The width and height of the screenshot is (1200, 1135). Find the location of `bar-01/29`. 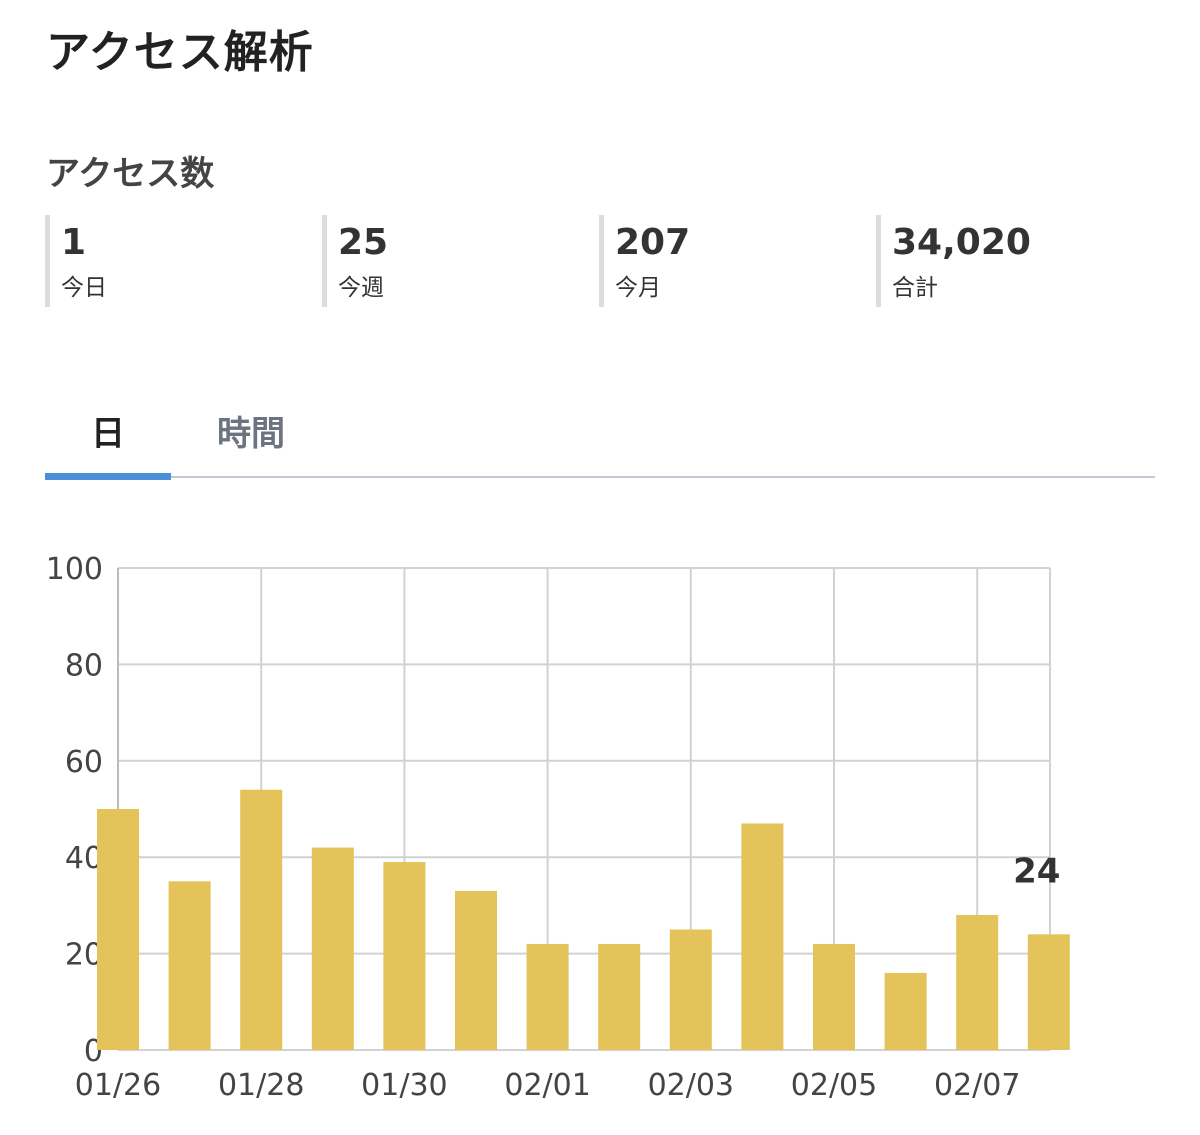

bar-01/29 is located at coordinates (332, 948).